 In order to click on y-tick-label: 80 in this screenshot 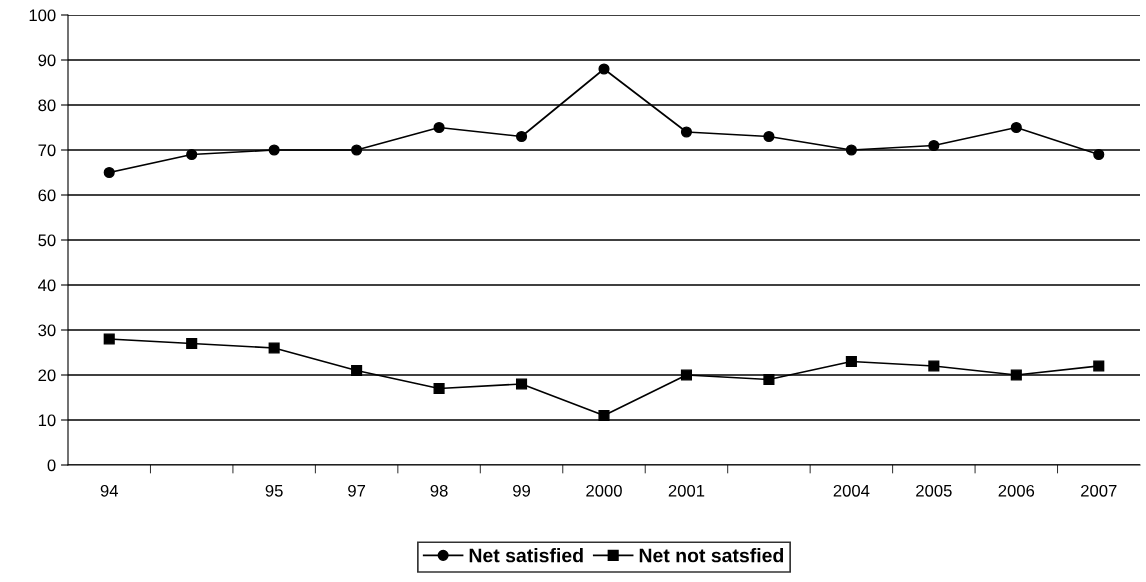, I will do `click(47, 105)`.